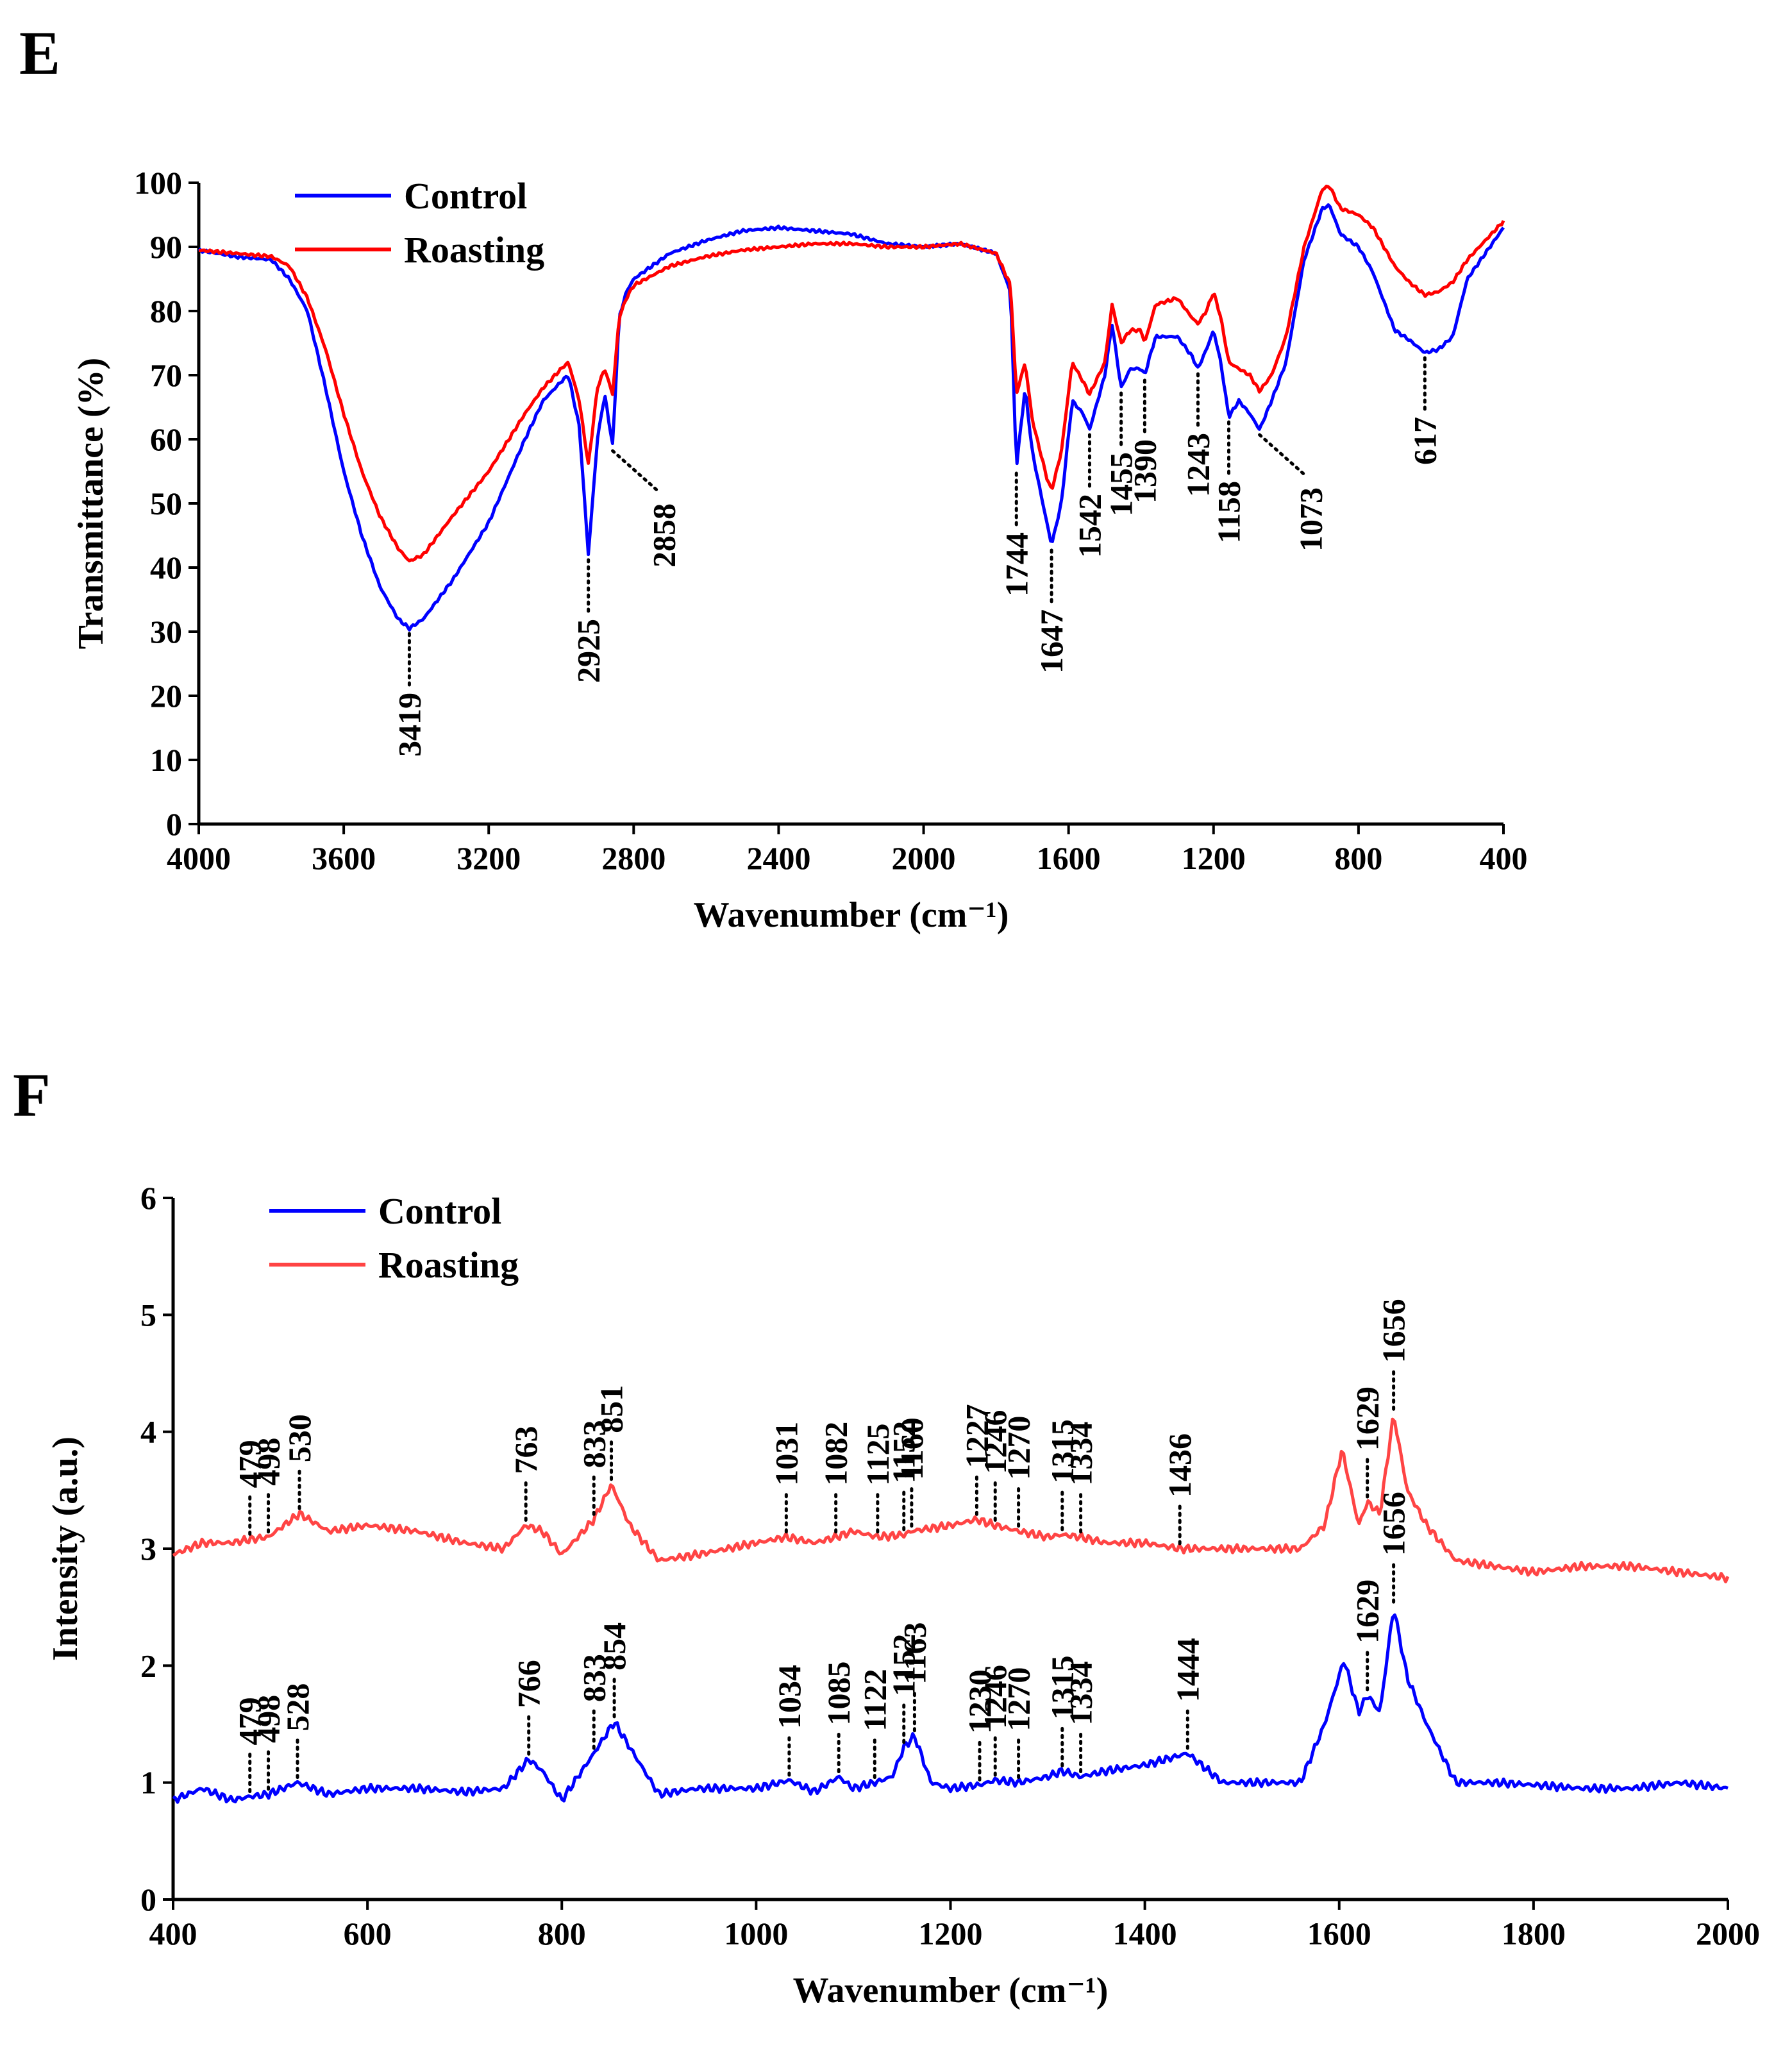 This screenshot has width=1792, height=2047. Describe the element at coordinates (950, 1708) in the screenshot. I see `series-line-control` at that location.